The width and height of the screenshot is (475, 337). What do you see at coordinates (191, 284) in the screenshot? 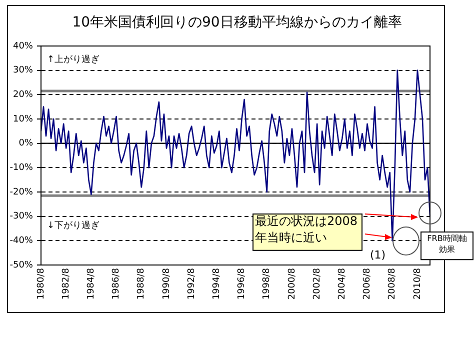
I see `x-tick-label: 1992/8` at bounding box center [191, 284].